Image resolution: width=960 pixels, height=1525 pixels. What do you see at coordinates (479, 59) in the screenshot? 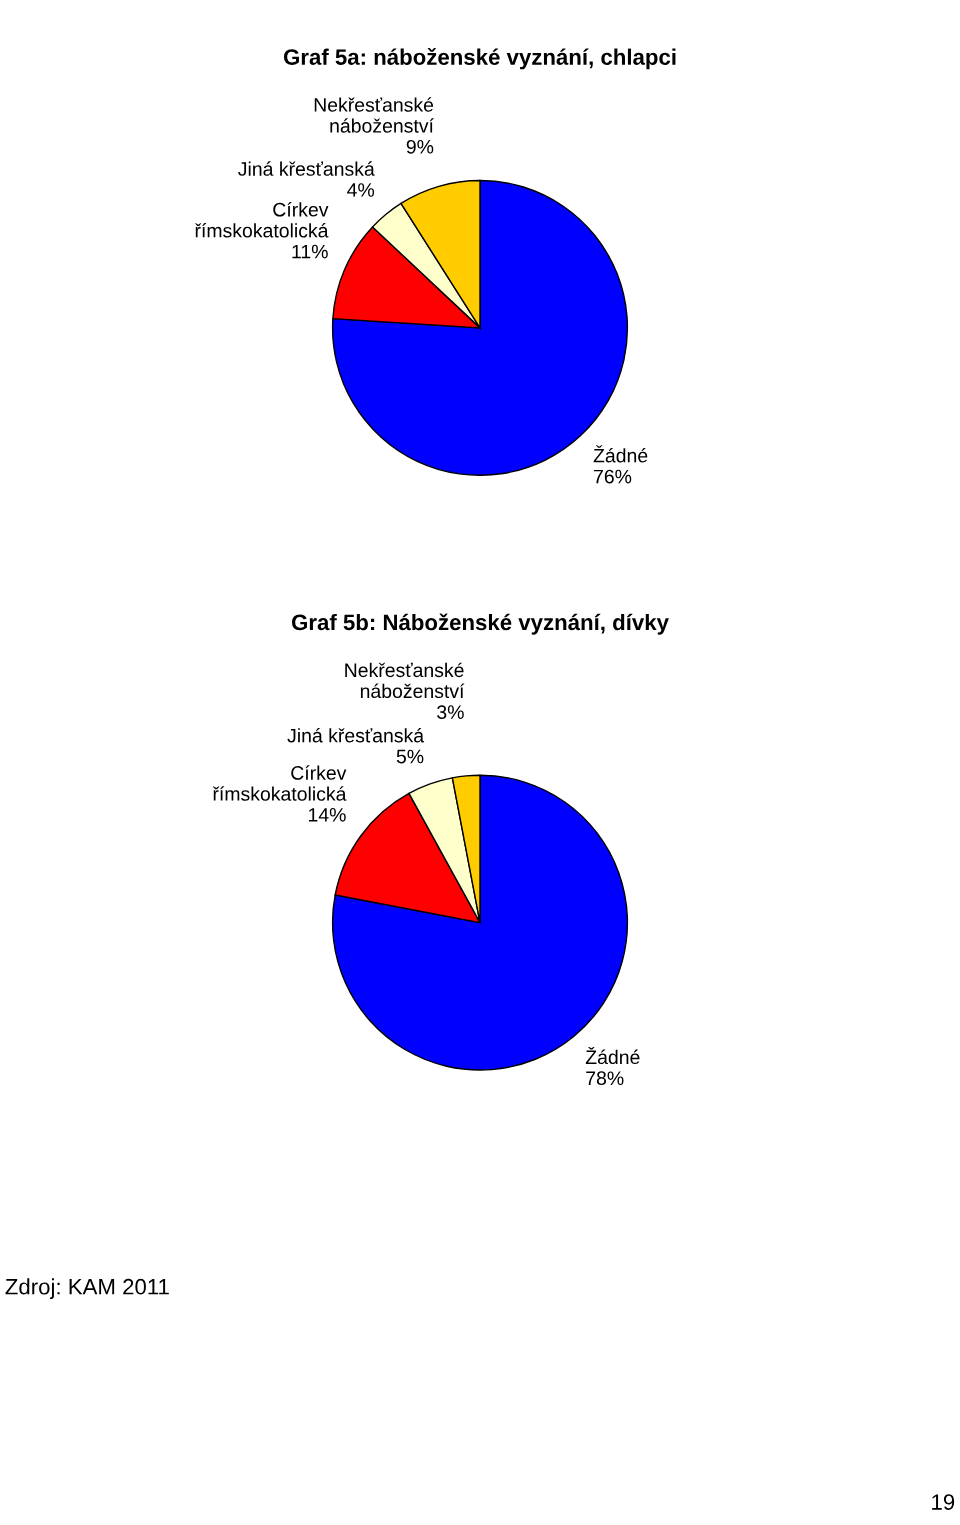
I see `chart-title: Graf 5a: náboženské vyznání, chlapci` at bounding box center [479, 59].